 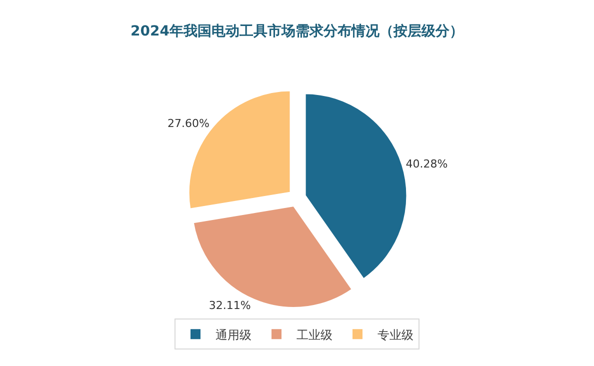 I want to click on data-label: 32.11%, so click(x=229, y=305).